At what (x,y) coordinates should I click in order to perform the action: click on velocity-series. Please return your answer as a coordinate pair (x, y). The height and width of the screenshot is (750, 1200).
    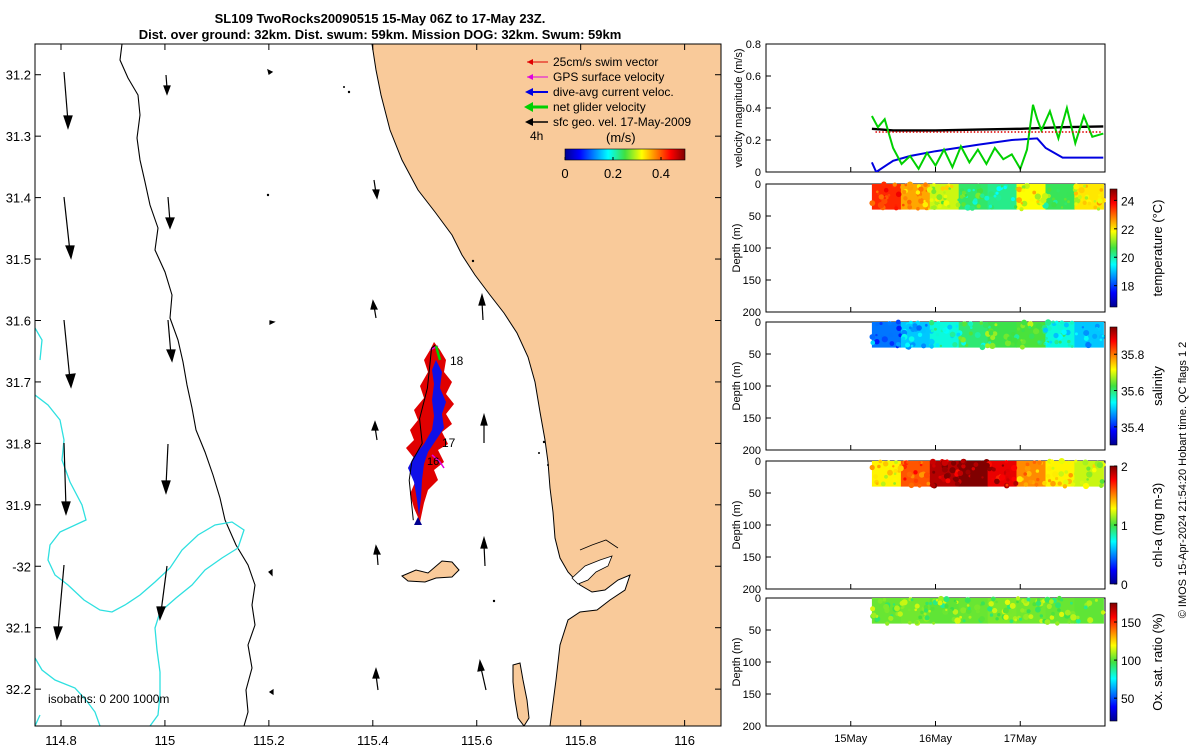
    Looking at the image, I should click on (987, 138).